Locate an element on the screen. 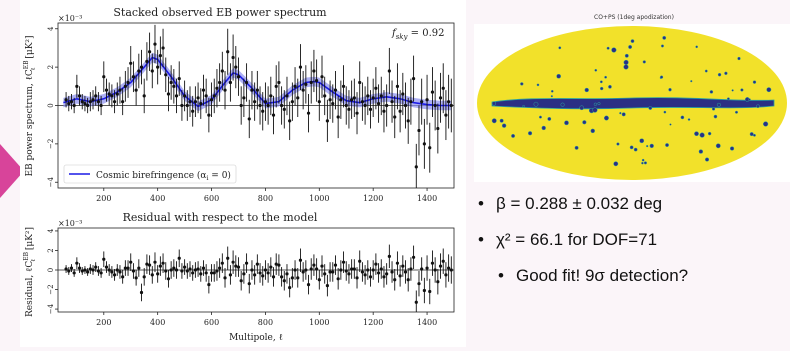  fsky-annotation: fsky = 0.92 is located at coordinates (418, 34).